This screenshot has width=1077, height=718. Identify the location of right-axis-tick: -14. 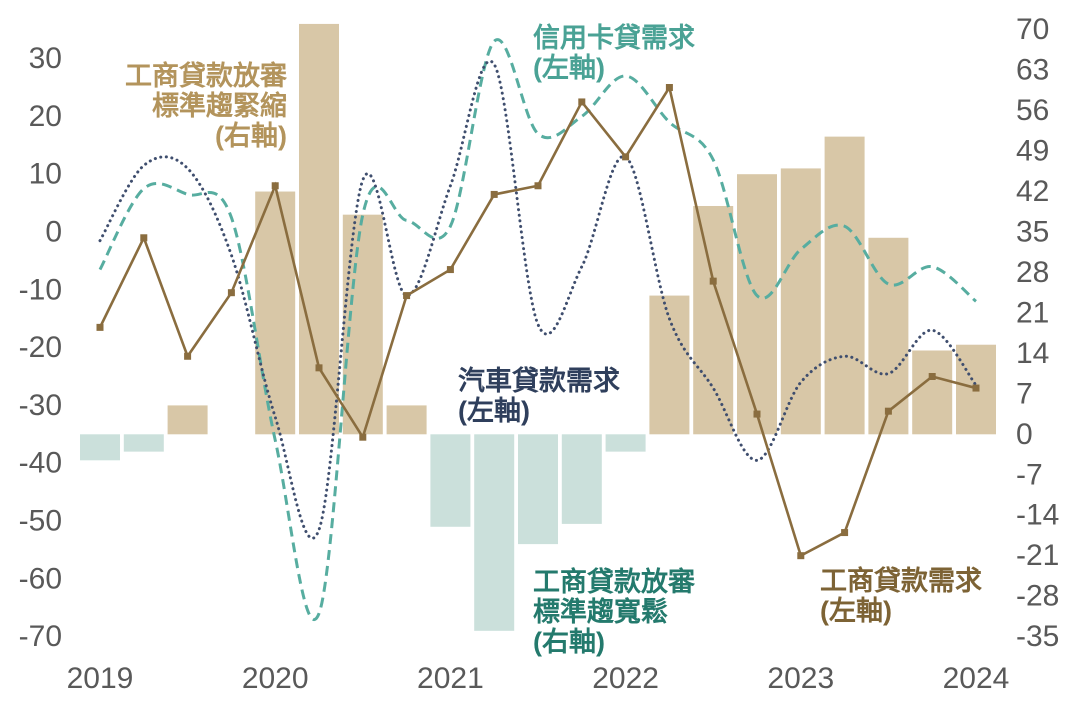
(1037, 515).